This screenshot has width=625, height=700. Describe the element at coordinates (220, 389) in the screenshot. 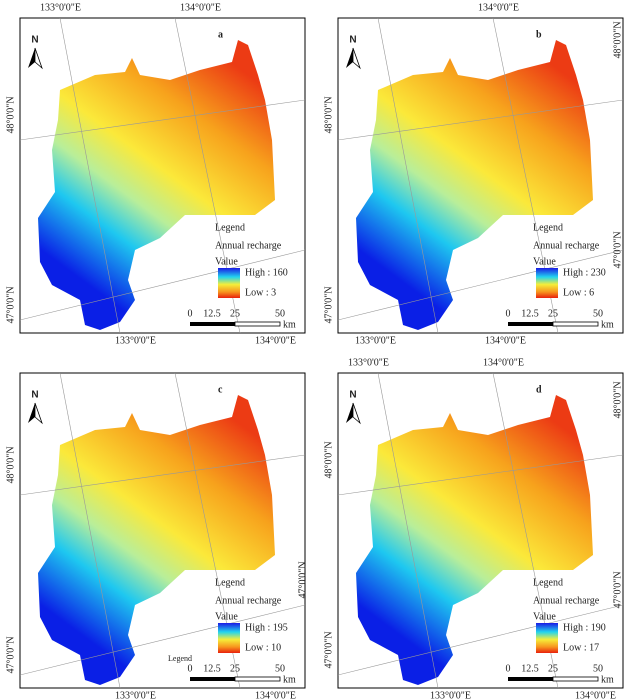

I see `panel-letter: c` at that location.